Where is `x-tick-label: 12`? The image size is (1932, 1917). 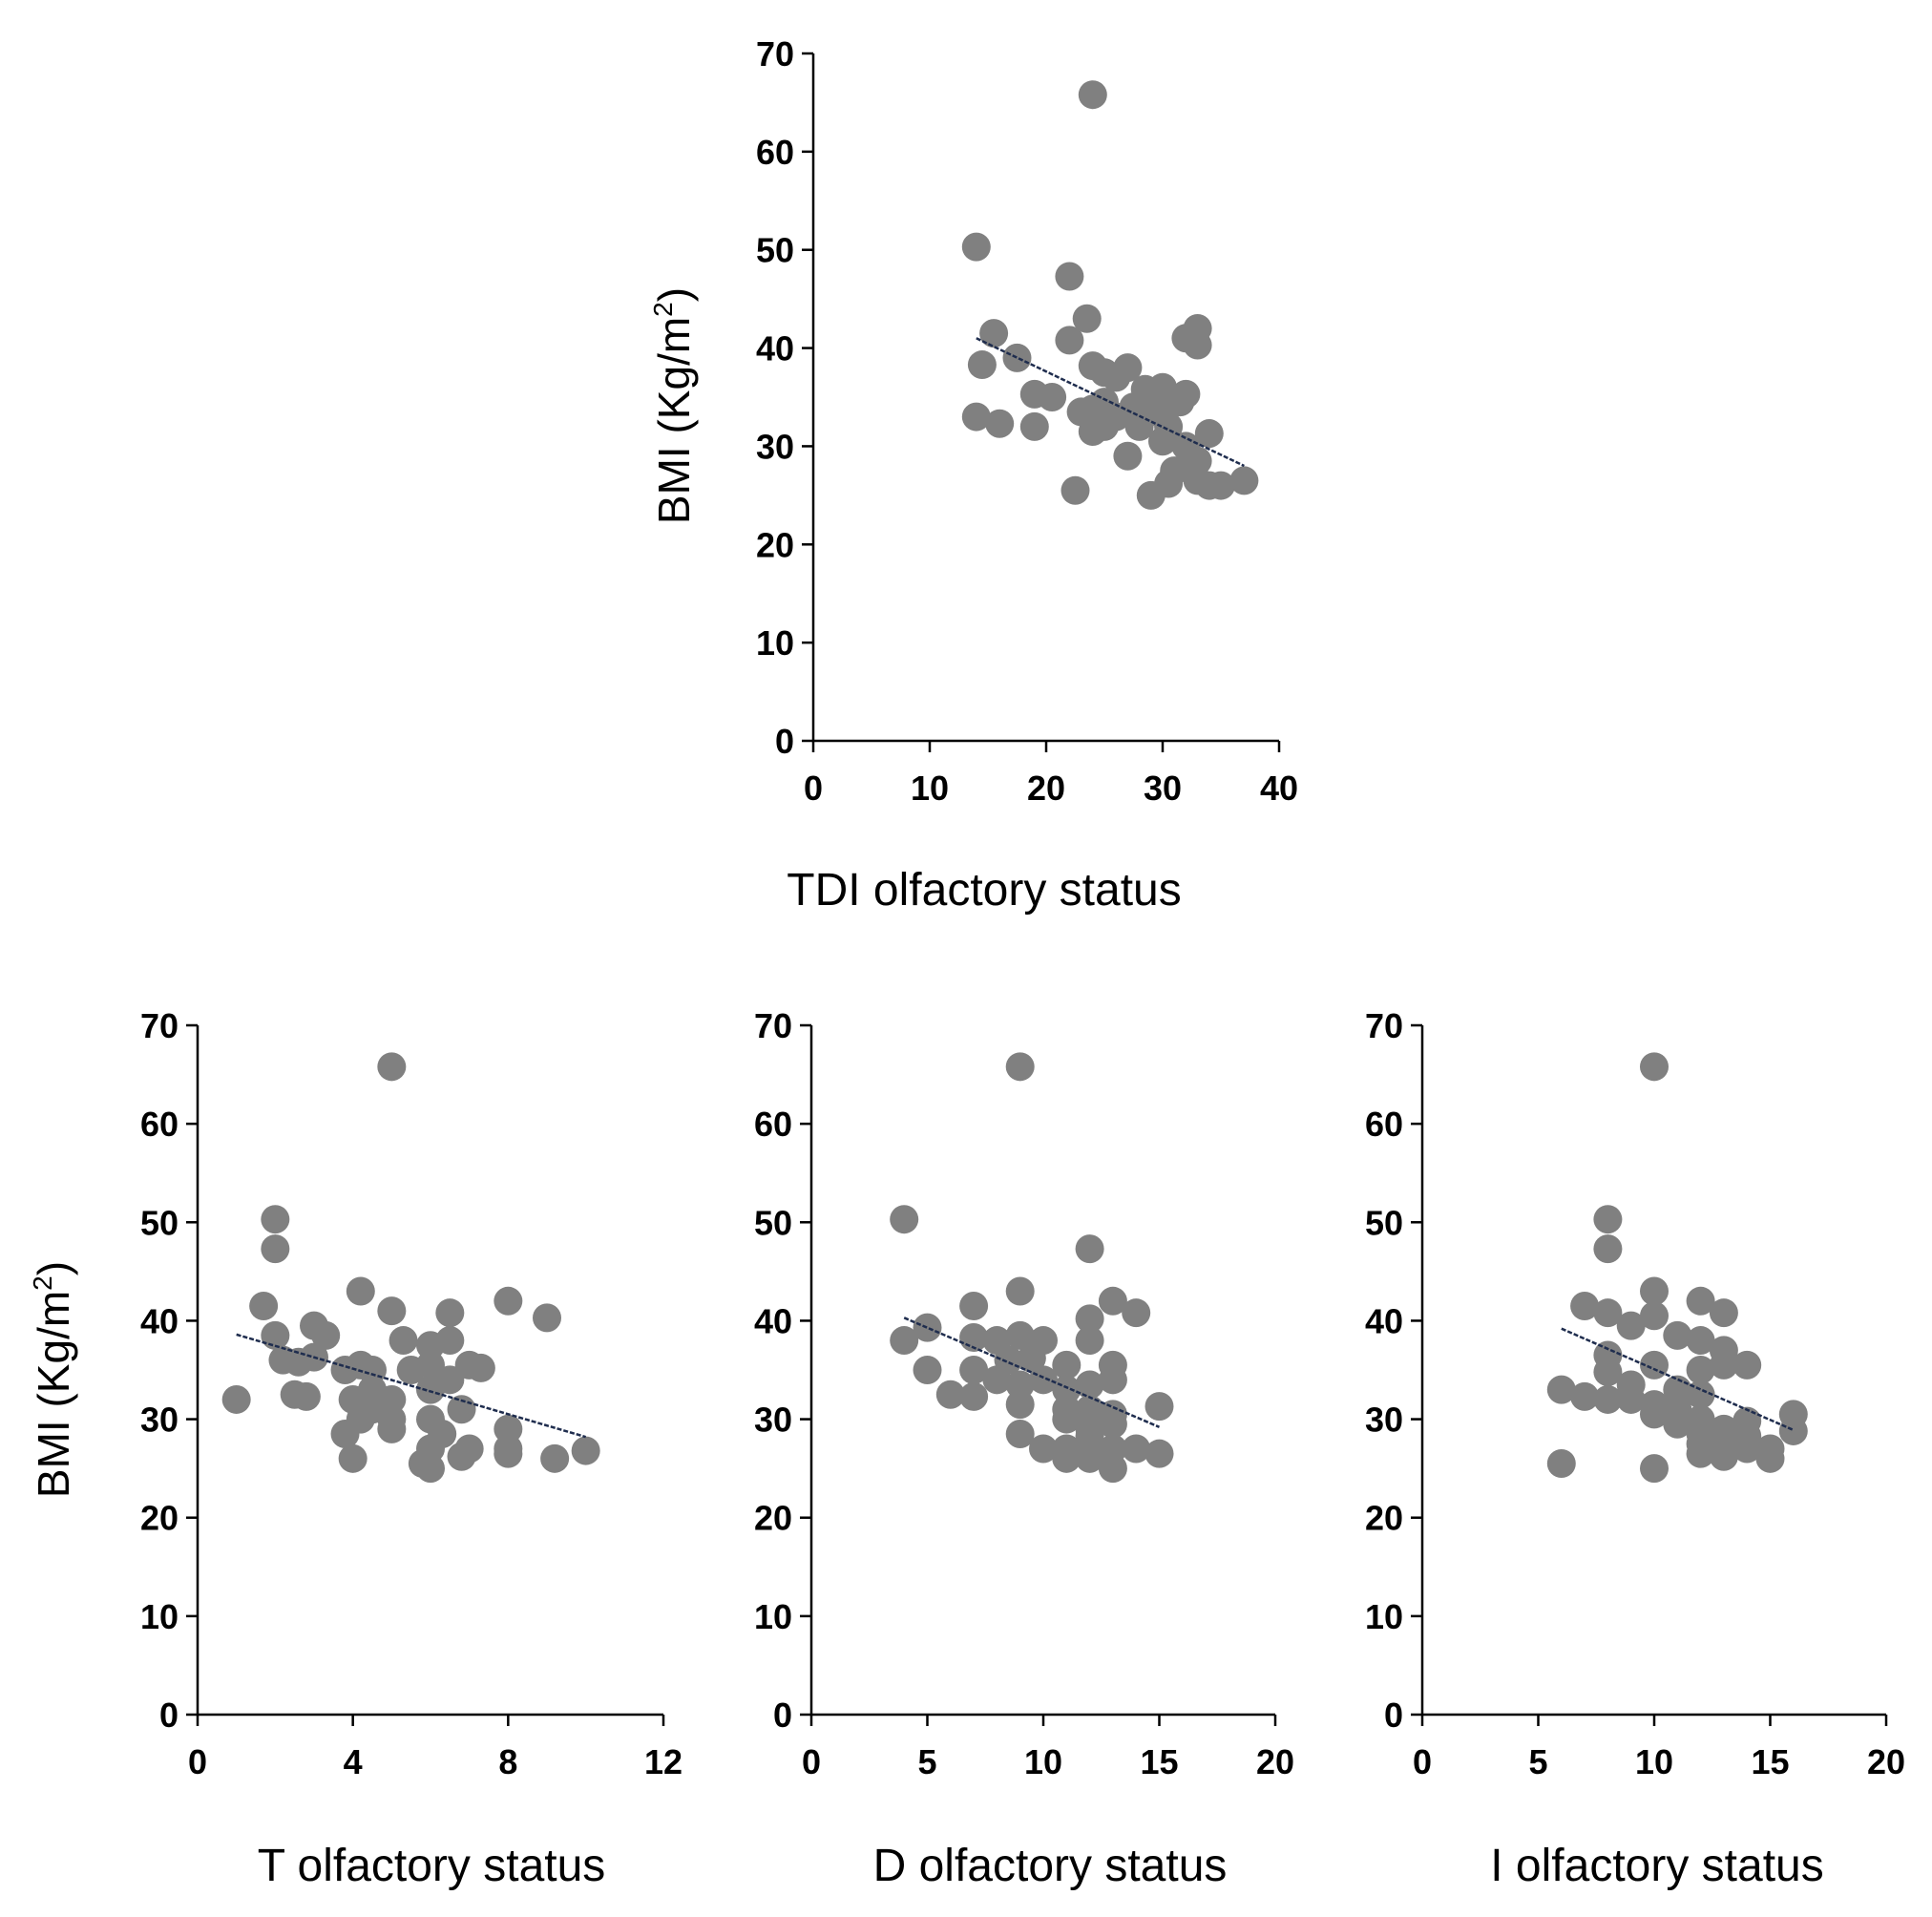
x-tick-label: 12 is located at coordinates (663, 1761).